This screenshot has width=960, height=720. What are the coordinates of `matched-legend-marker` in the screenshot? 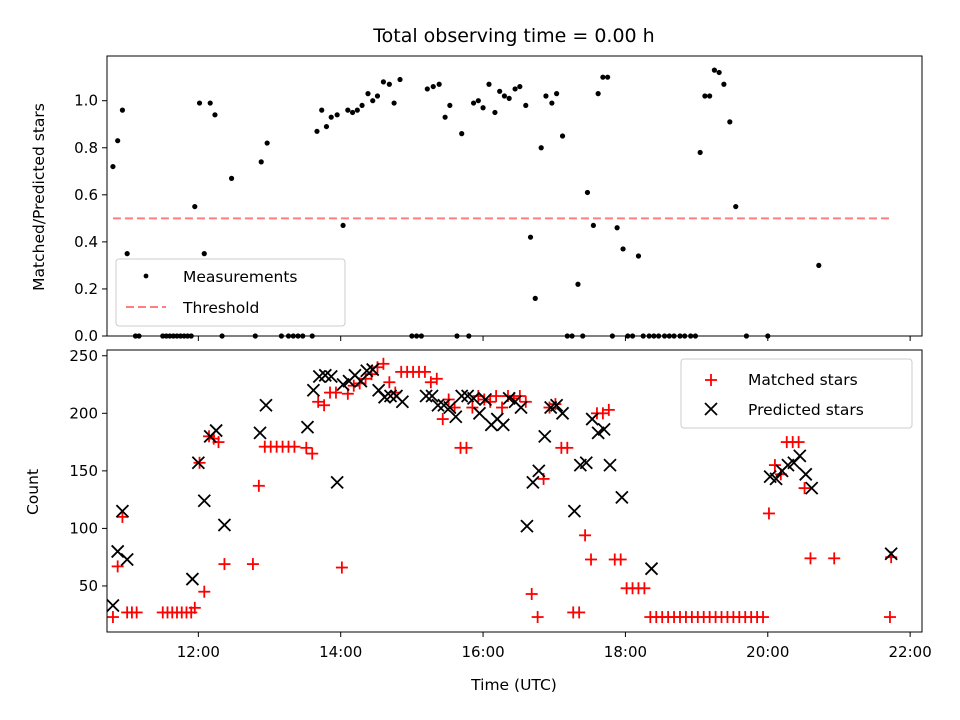 It's located at (711, 380).